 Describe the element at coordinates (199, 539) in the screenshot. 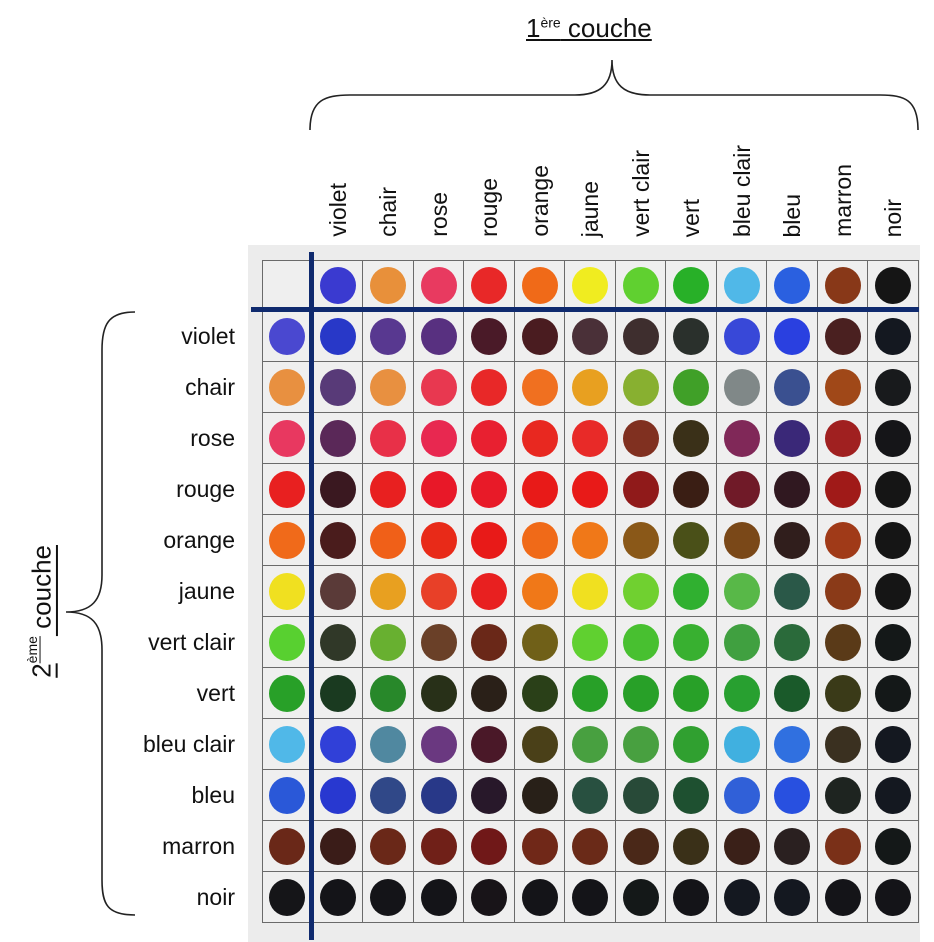

I see `row-label: orange` at that location.